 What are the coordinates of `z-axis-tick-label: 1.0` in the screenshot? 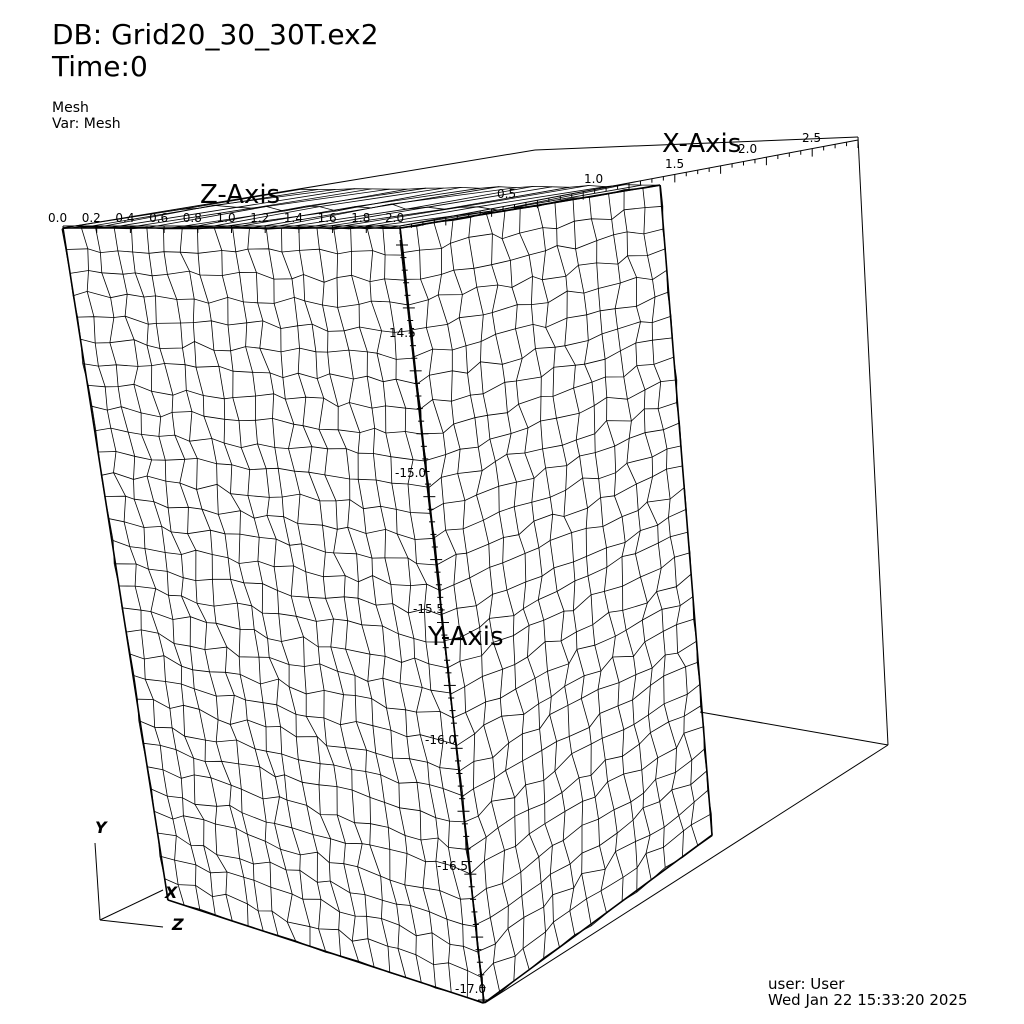 It's located at (226, 218).